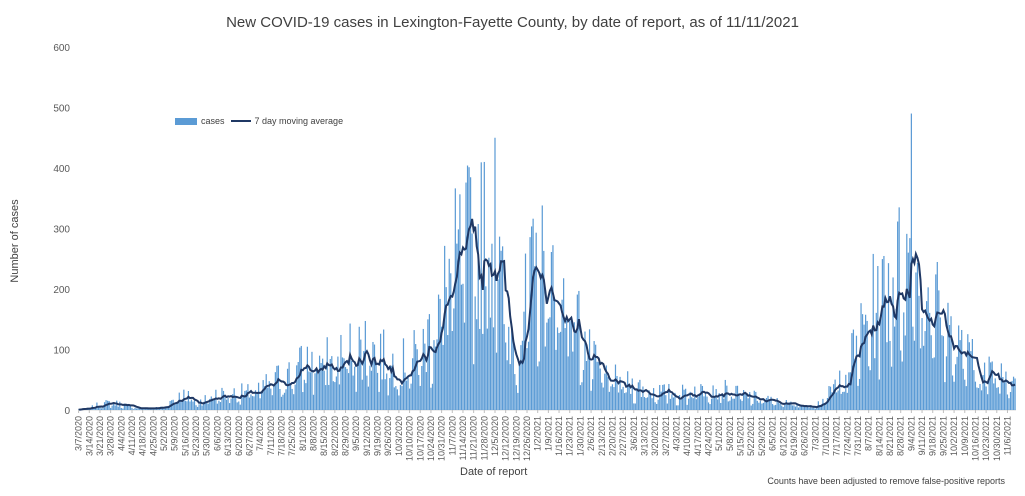 Image resolution: width=1025 pixels, height=496 pixels. Describe the element at coordinates (61, 169) in the screenshot. I see `y-tick-label: 400` at that location.